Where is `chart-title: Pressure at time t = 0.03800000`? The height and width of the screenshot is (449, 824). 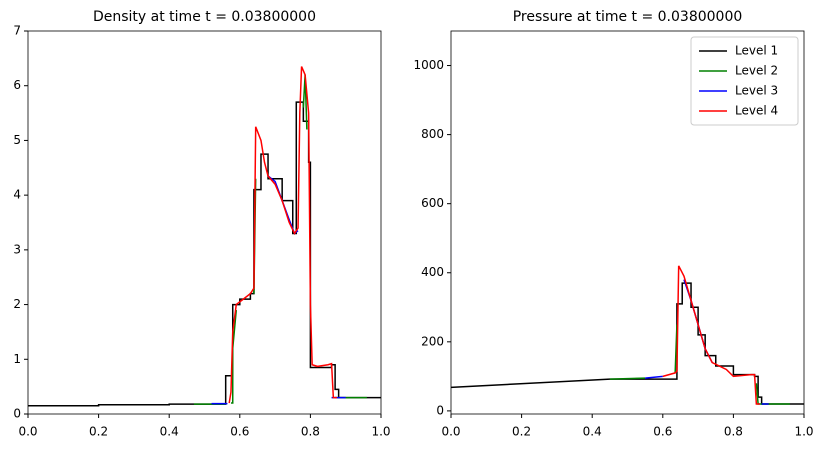
chart-title: Pressure at time t = 0.03800000 is located at coordinates (628, 17).